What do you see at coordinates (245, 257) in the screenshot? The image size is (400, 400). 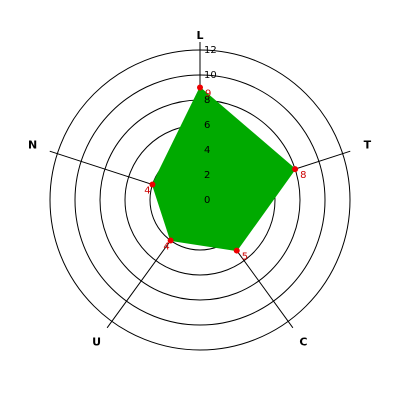 I see `value-label: 5` at bounding box center [245, 257].